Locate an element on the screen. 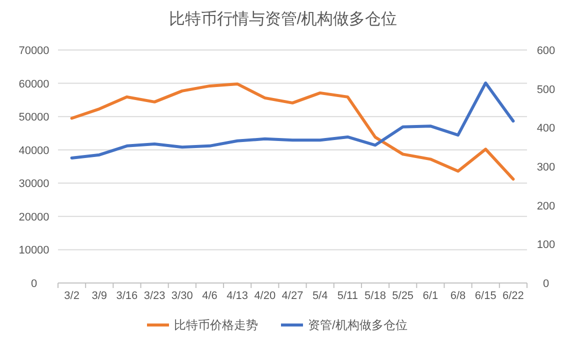  y2-tick-label: 600 is located at coordinates (546, 51).